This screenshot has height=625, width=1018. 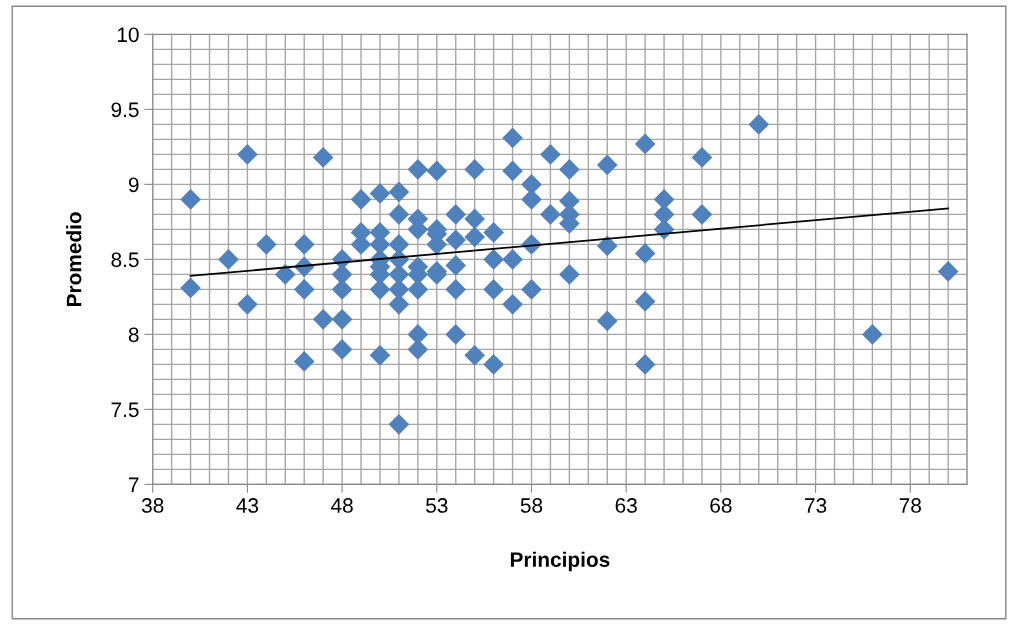 I want to click on x-tick-label: 53, so click(x=437, y=505).